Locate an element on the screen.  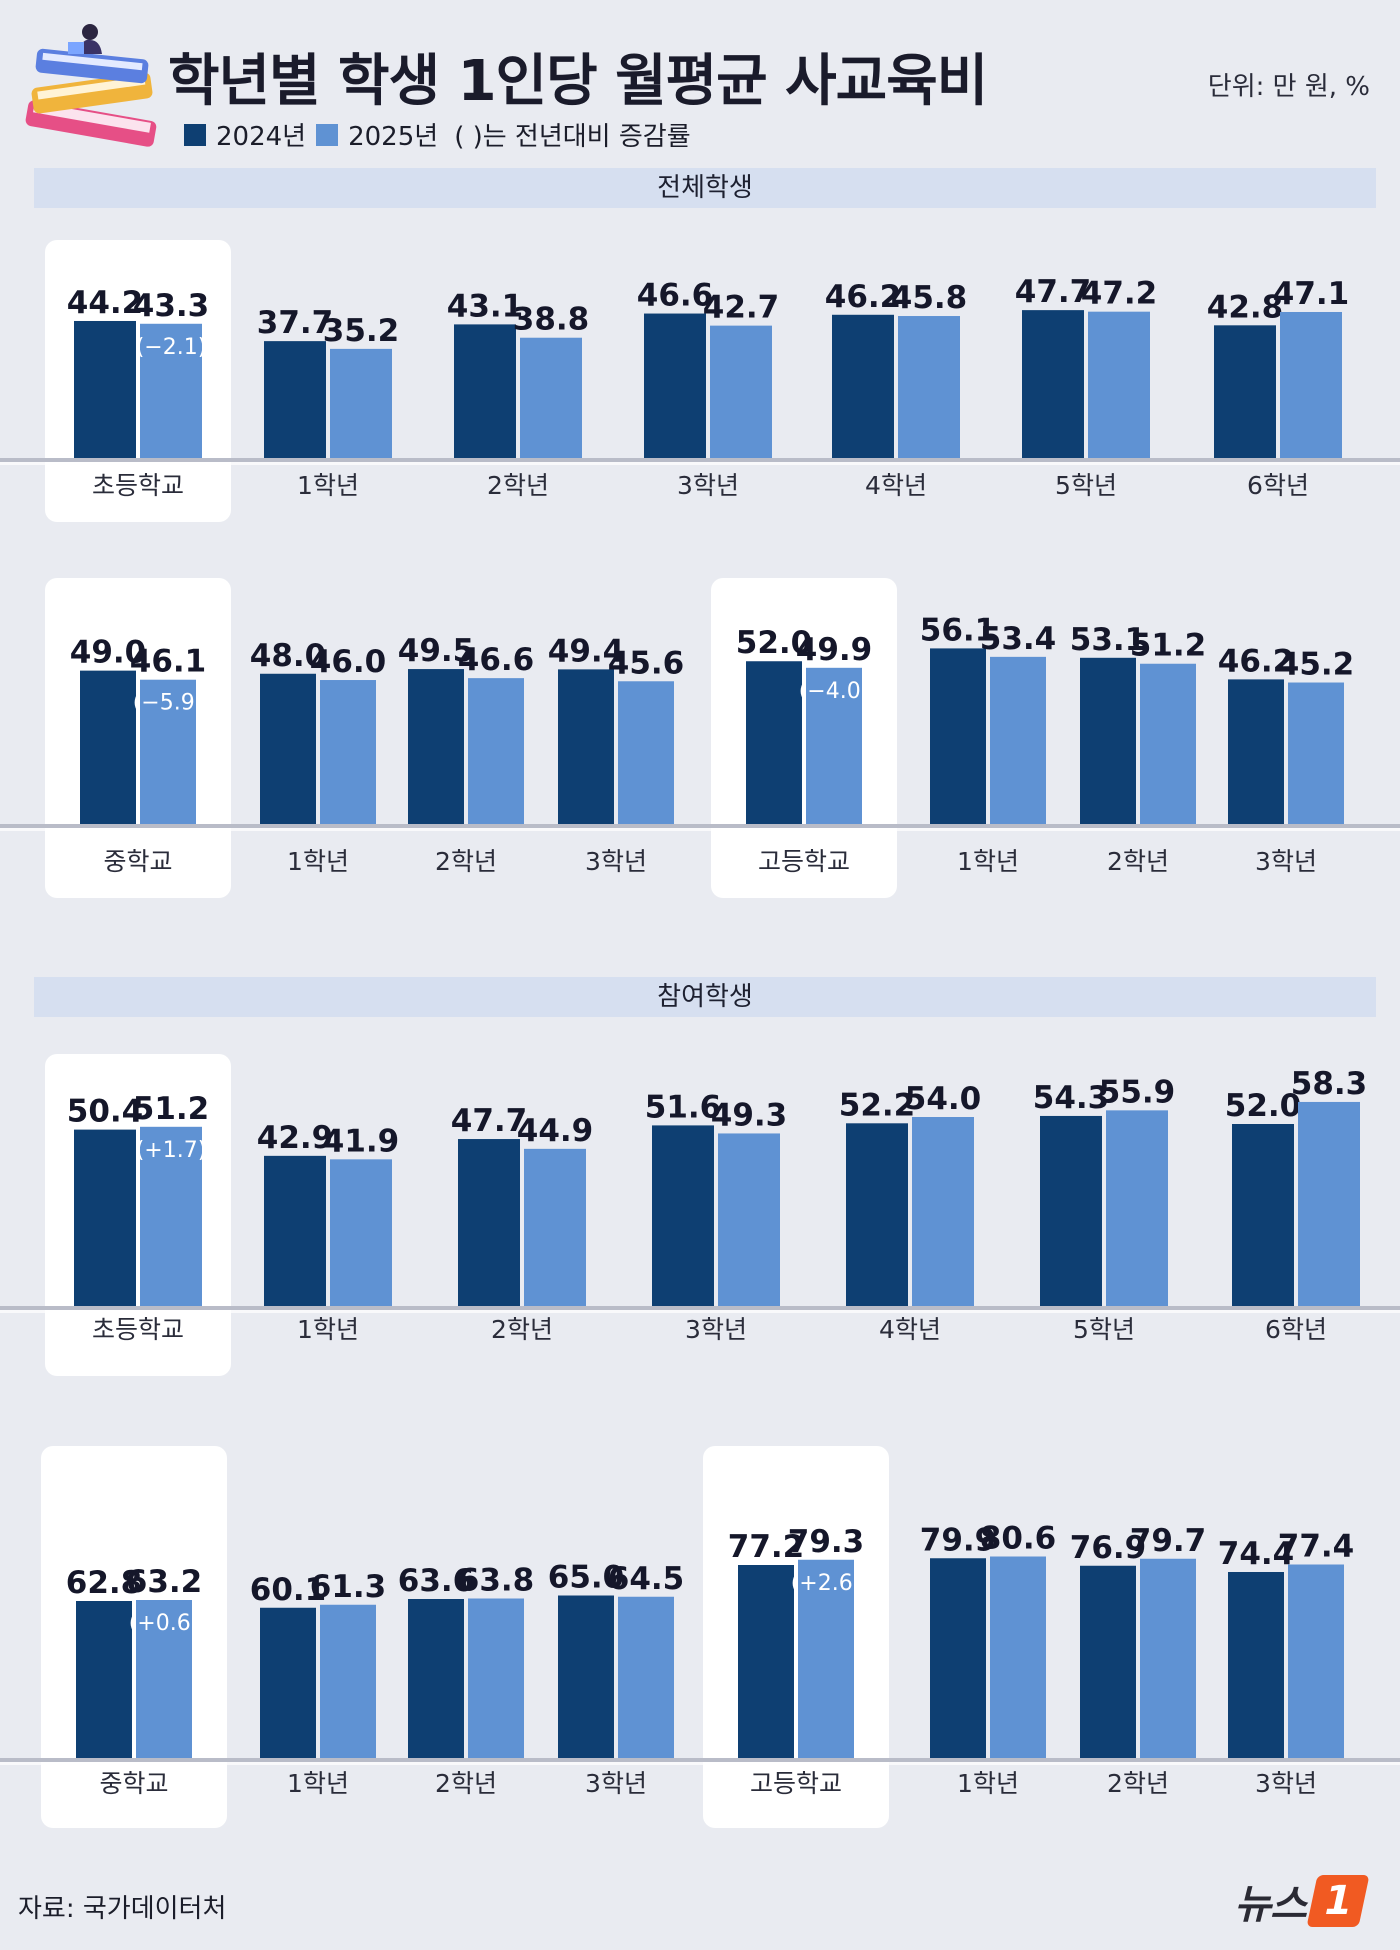
category-label-0-5: 5학년 is located at coordinates (1086, 485).